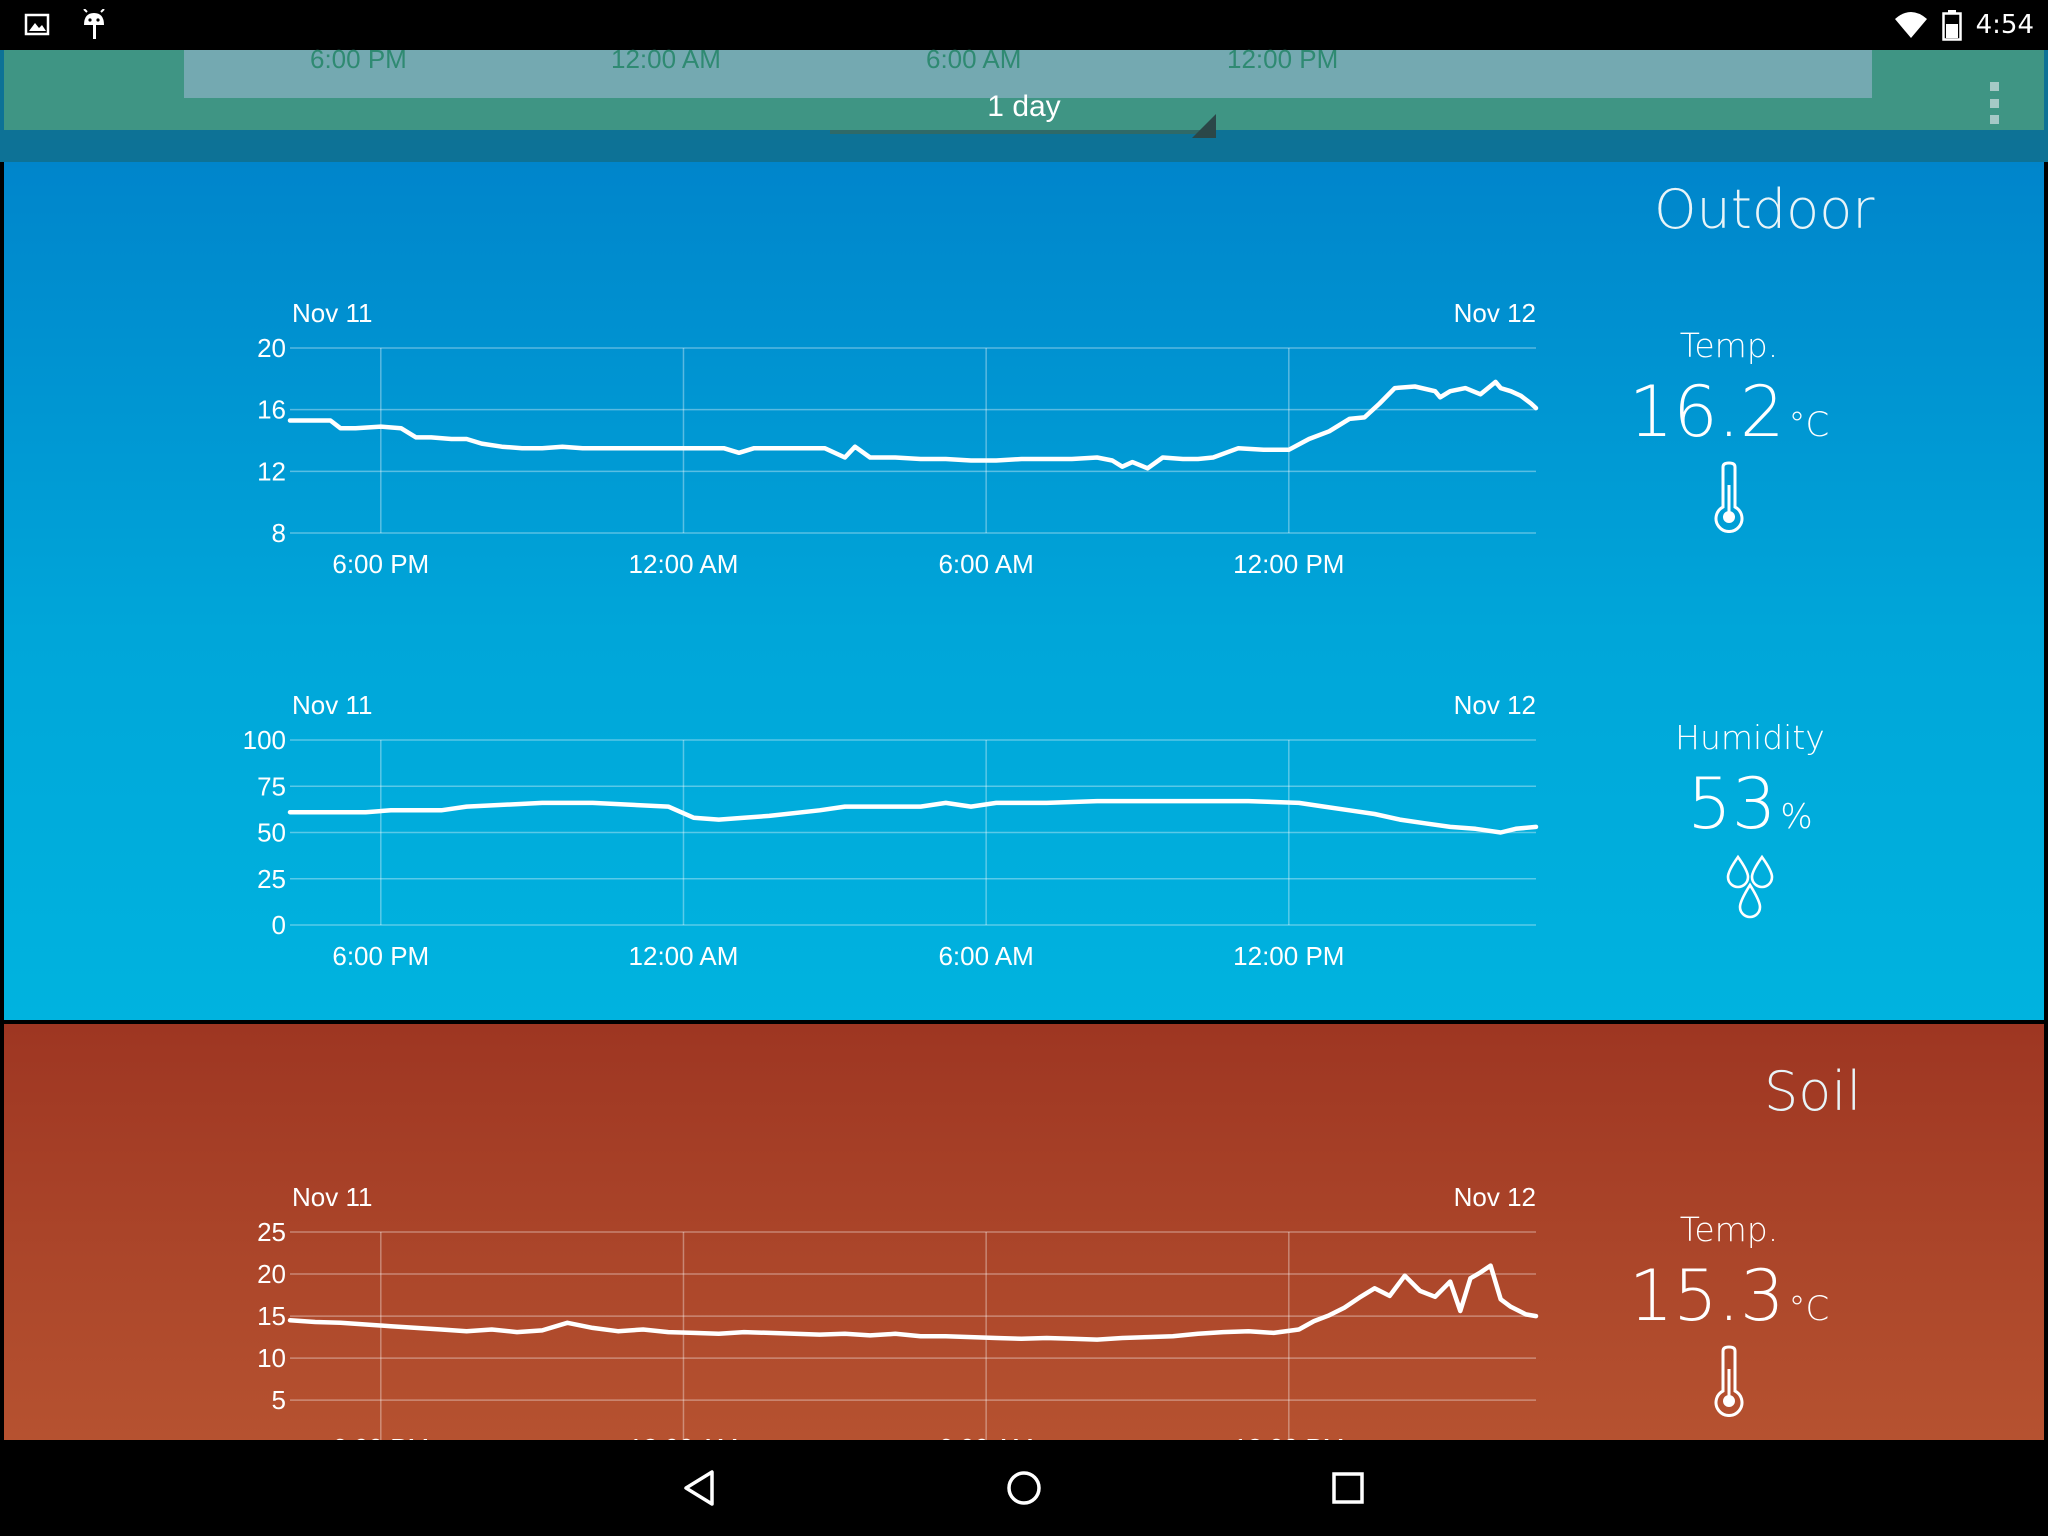 The height and width of the screenshot is (1536, 2048). I want to click on range-header: 6:00 PM 12:00 AM 6:00 AM 12:00 PM 1 day, so click(1024, 103).